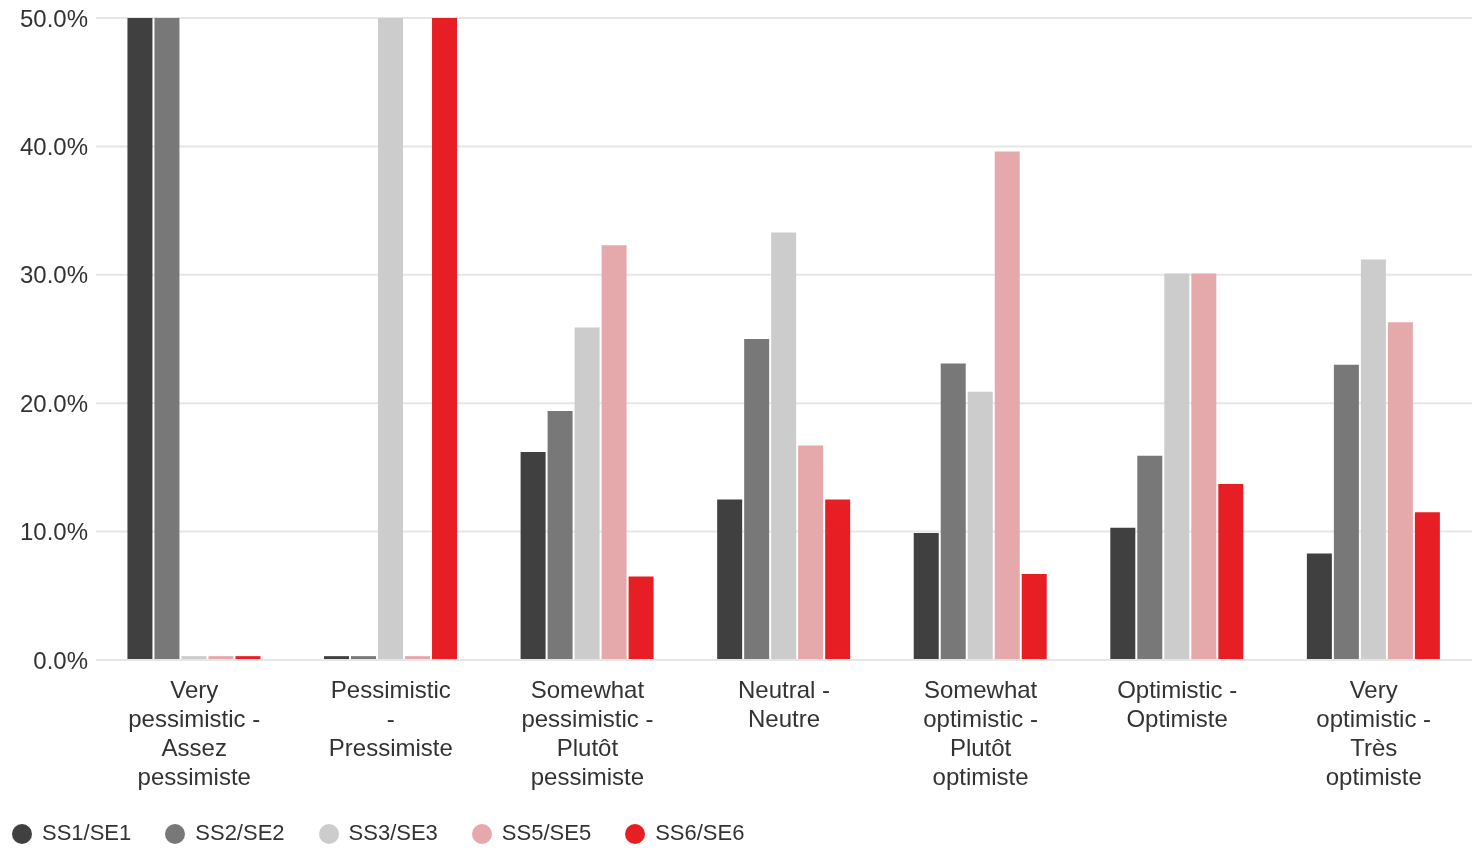 The image size is (1474, 848). I want to click on x-tick-label: Pessimistic - Pressimiste, so click(390, 718).